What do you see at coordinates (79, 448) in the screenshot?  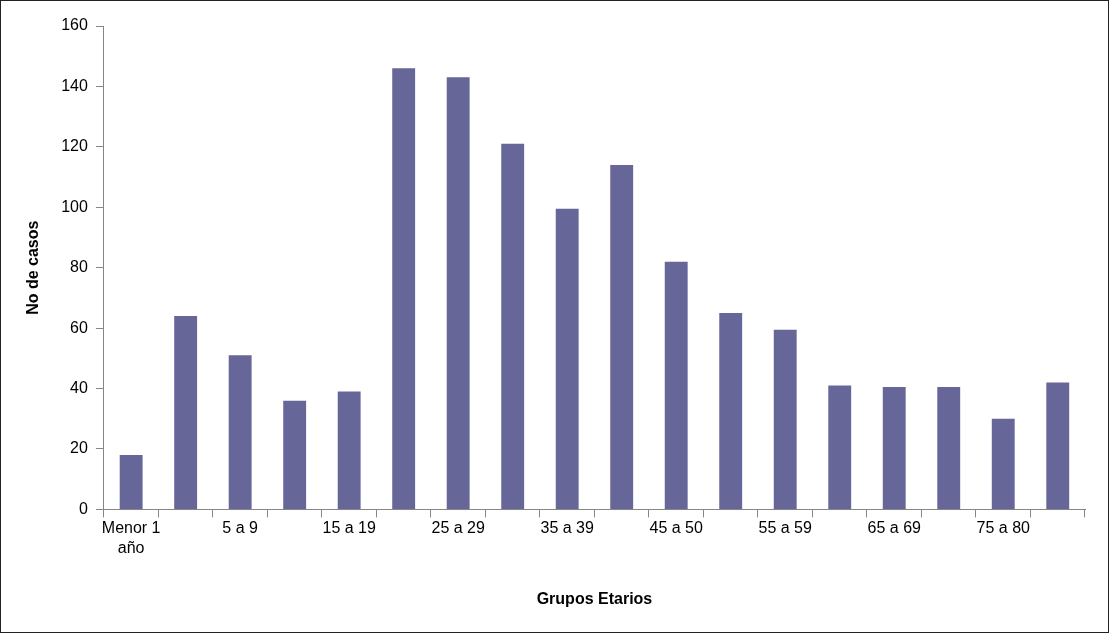 I see `y-tick-label: 20` at bounding box center [79, 448].